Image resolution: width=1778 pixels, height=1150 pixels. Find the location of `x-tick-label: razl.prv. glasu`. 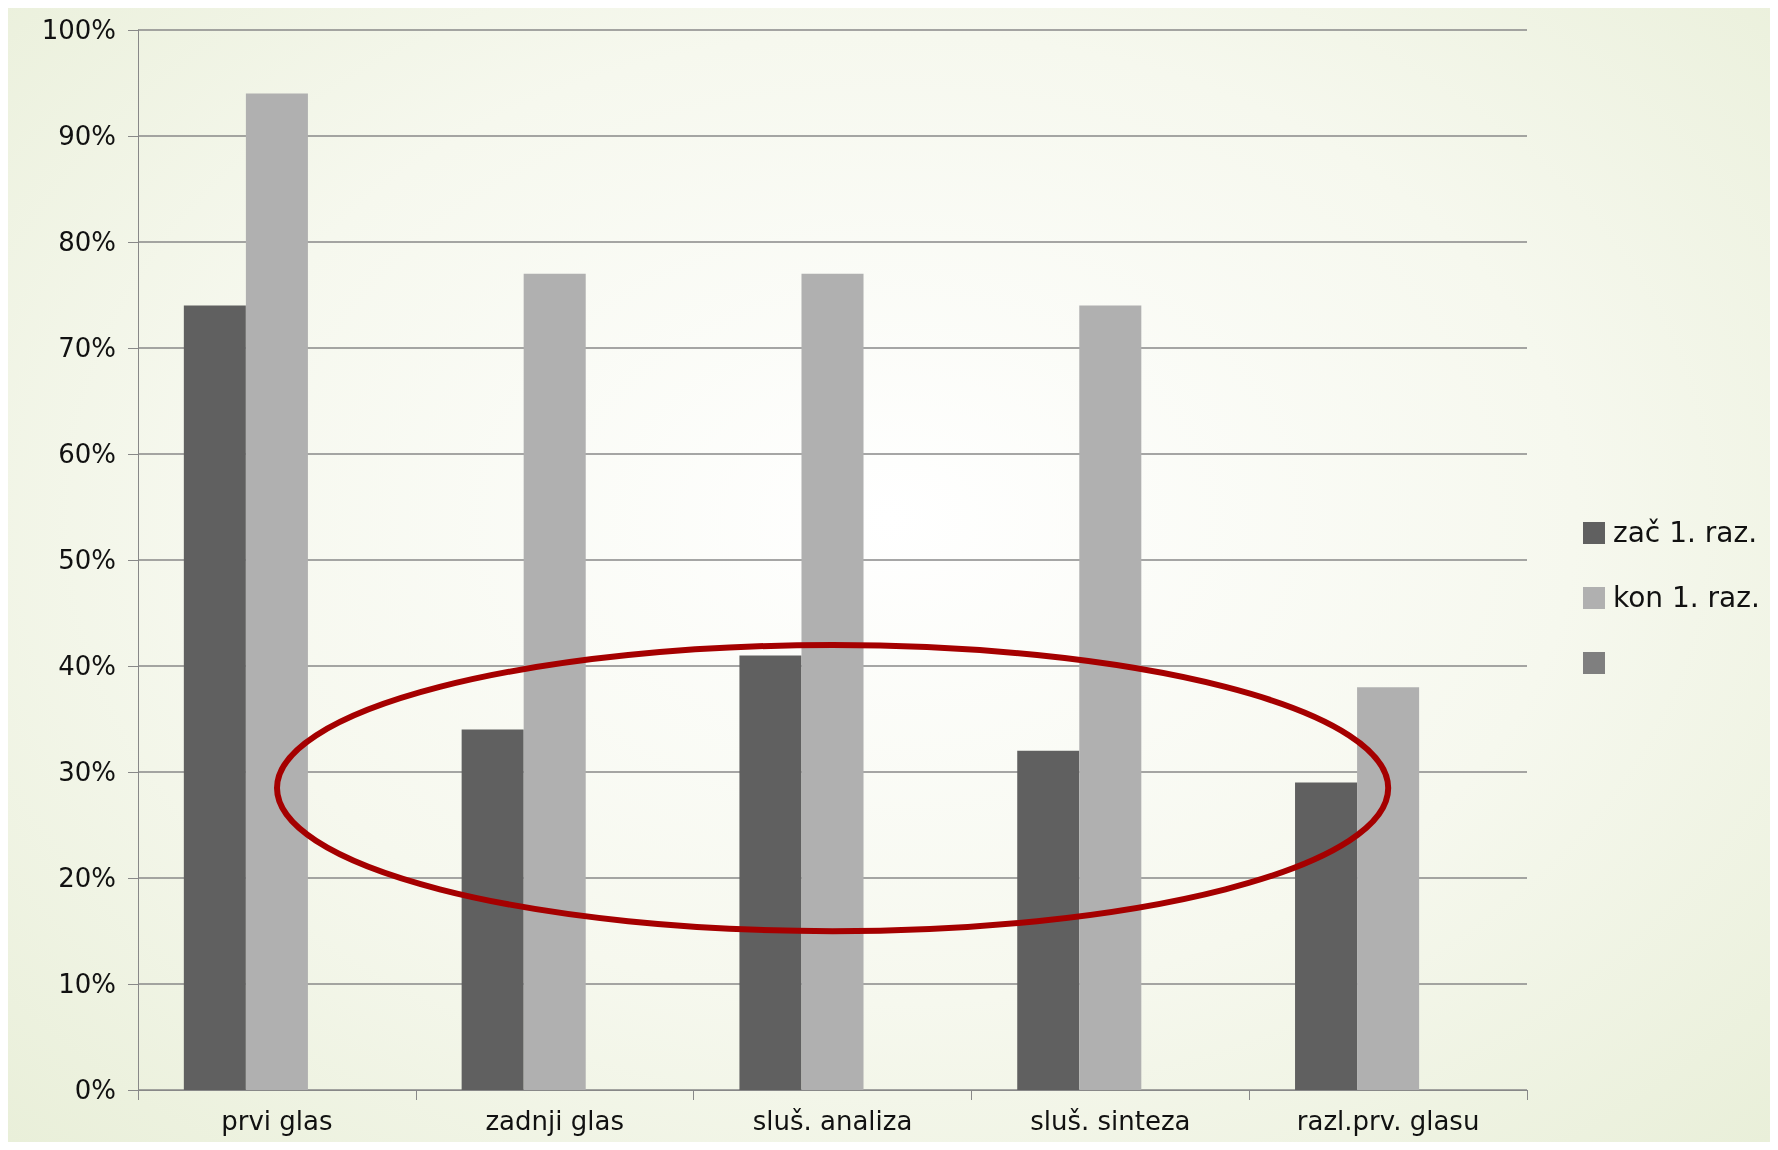

x-tick-label: razl.prv. glasu is located at coordinates (1388, 1121).